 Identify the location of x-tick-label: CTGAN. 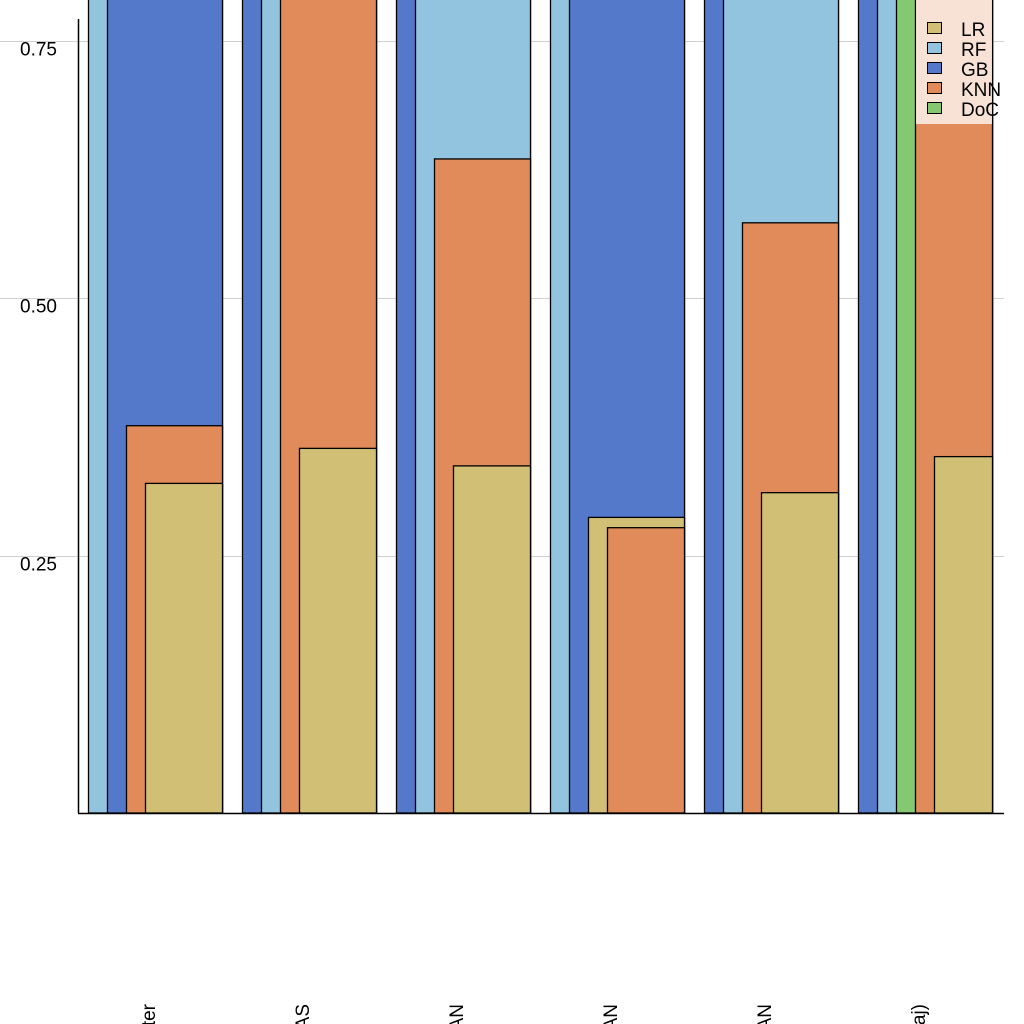
(611, 1014).